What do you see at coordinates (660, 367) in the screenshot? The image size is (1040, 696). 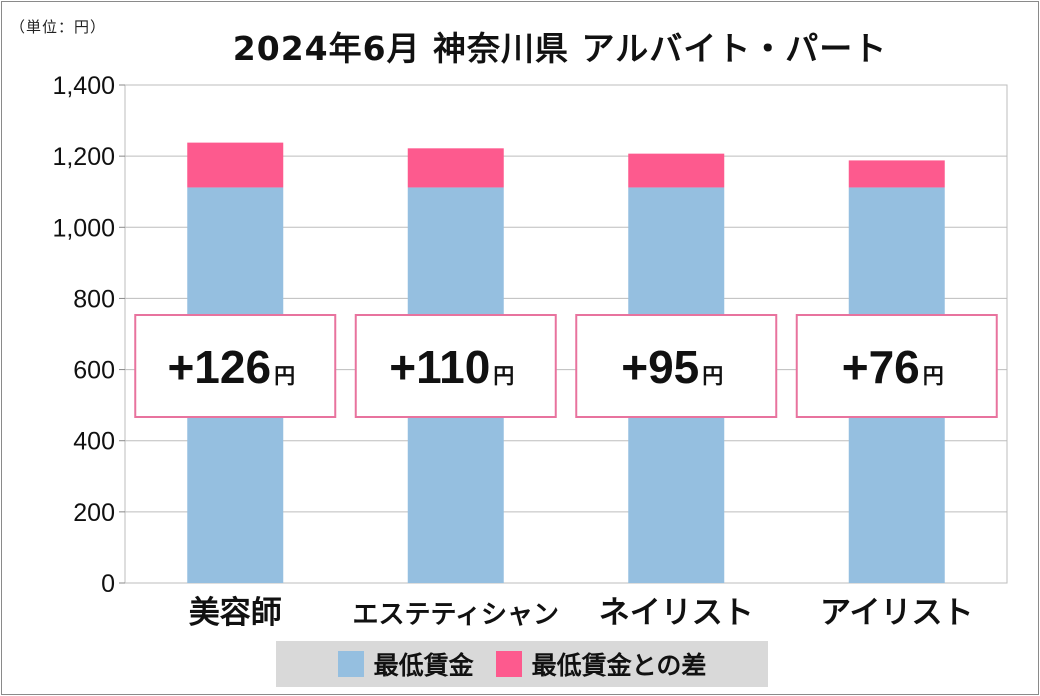 I see `diff-label-value: +95` at bounding box center [660, 367].